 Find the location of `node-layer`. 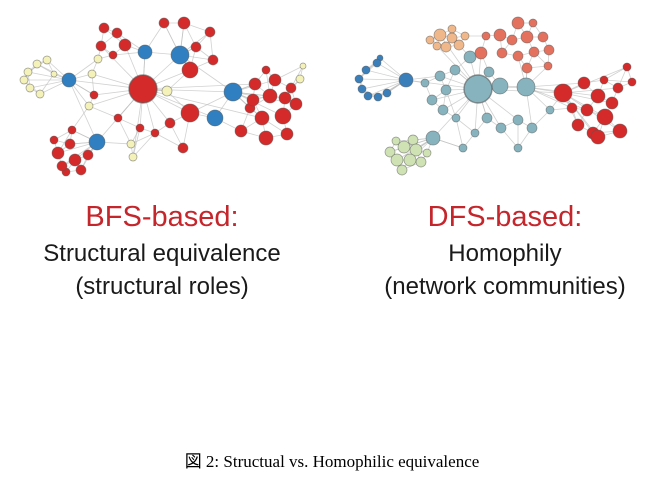

node-layer is located at coordinates (495, 96).